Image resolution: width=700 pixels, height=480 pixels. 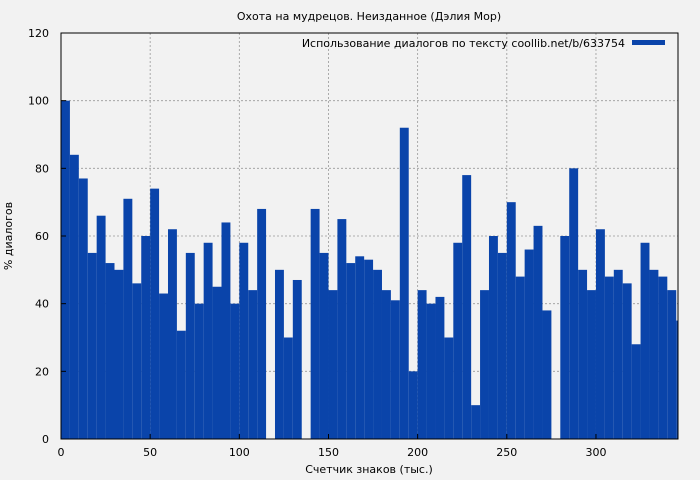 What do you see at coordinates (61, 452) in the screenshot?
I see `x-tick-label: 0` at bounding box center [61, 452].